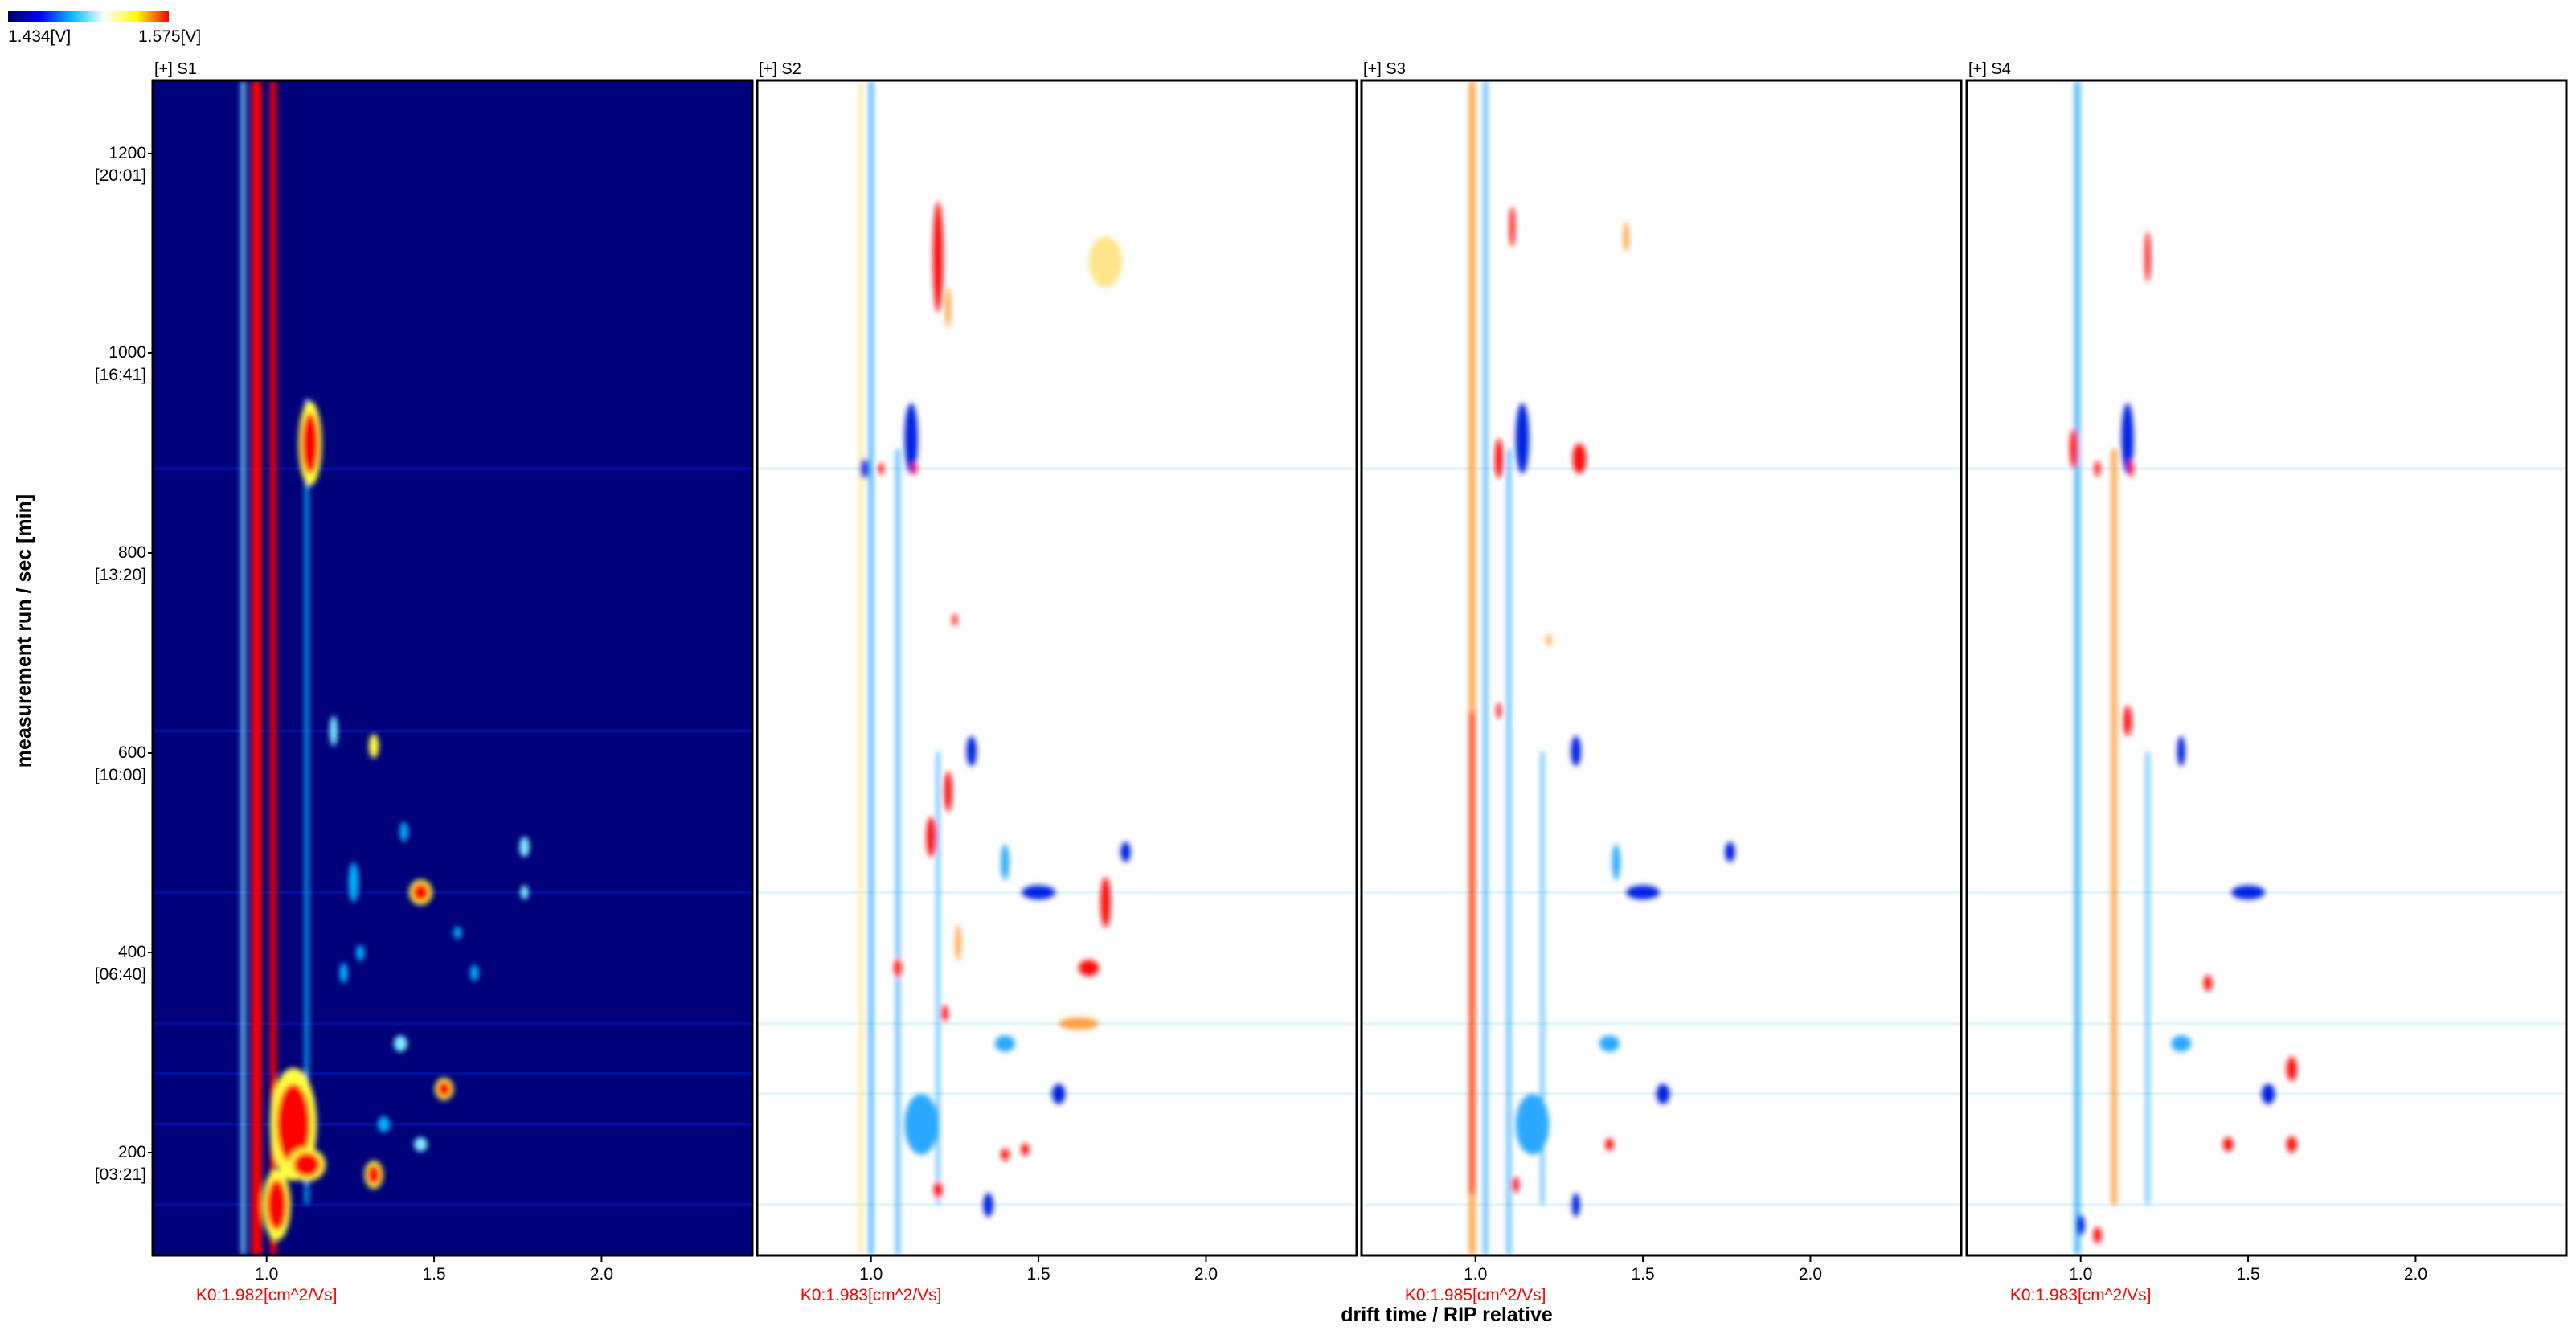  I want to click on panel-title: [+] S2, so click(780, 69).